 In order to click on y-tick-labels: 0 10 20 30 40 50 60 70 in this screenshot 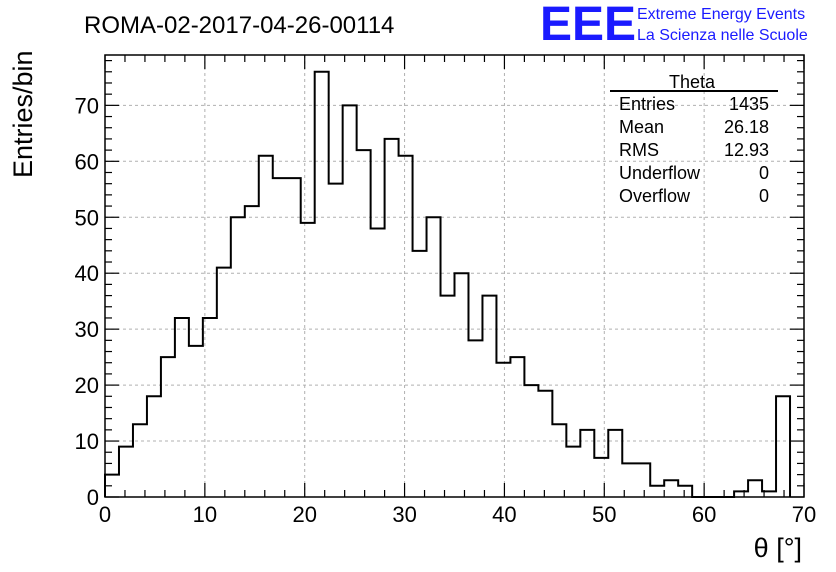, I will do `click(87, 301)`.